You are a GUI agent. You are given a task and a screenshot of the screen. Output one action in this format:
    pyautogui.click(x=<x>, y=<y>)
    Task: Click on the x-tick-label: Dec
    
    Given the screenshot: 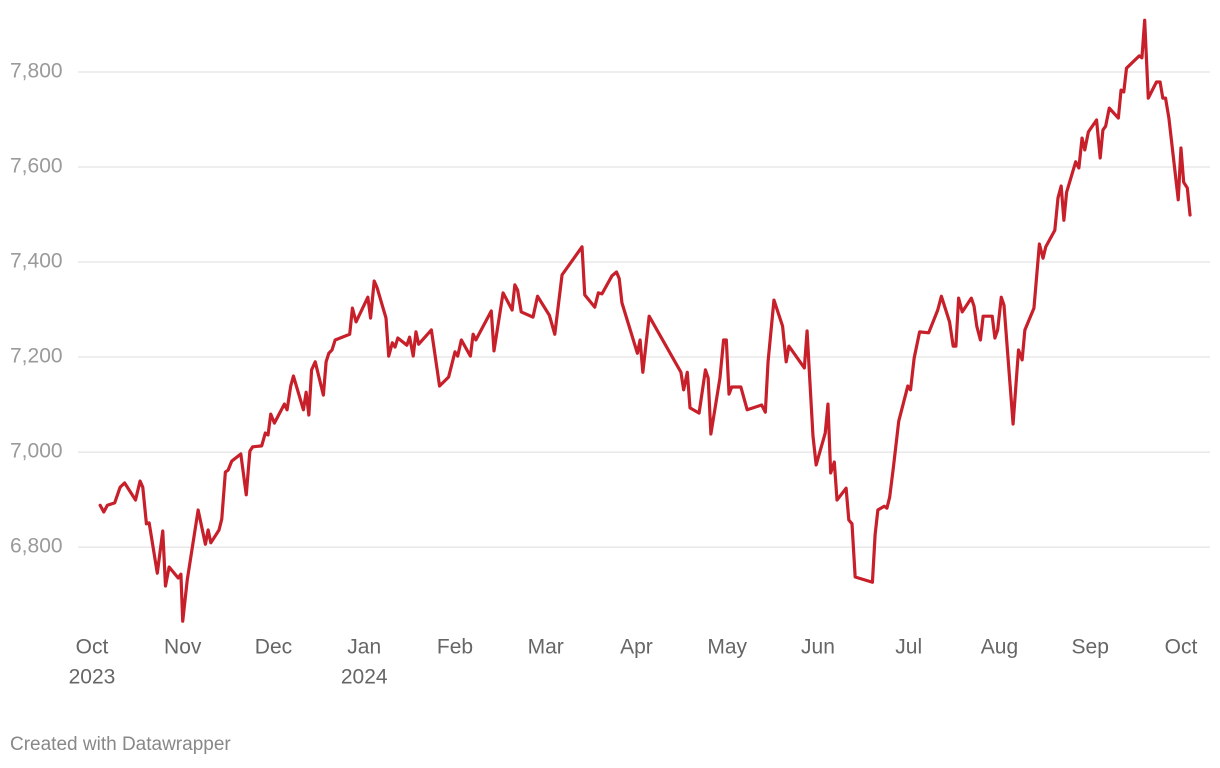 What is the action you would take?
    pyautogui.click(x=273, y=647)
    